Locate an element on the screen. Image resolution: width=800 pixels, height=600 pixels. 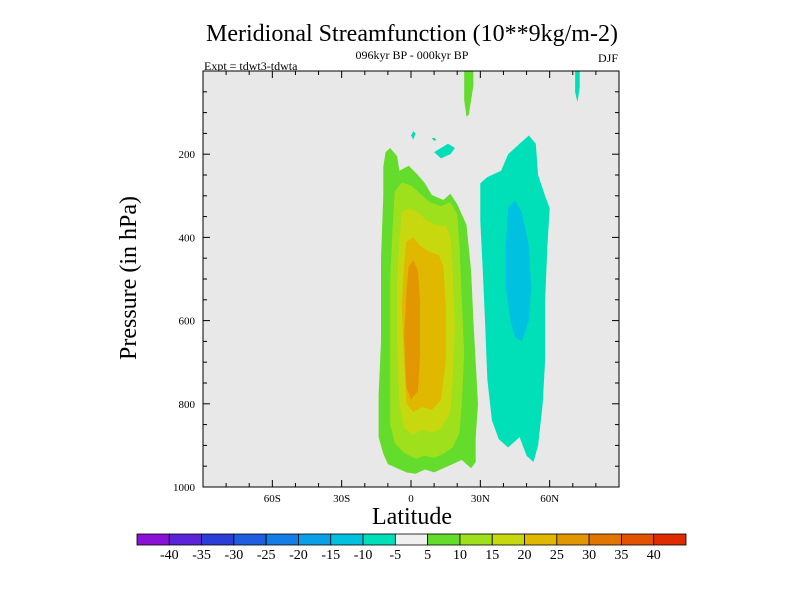
chart-subtitle-center: 096kyr BP - 000kyr BP is located at coordinates (412, 55).